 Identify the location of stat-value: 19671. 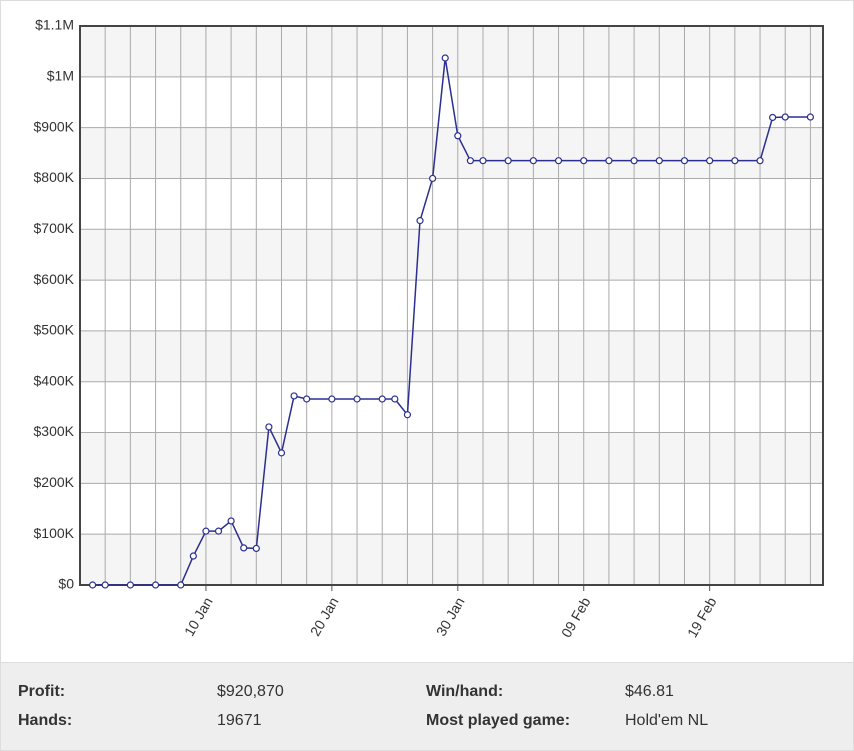
(239, 720).